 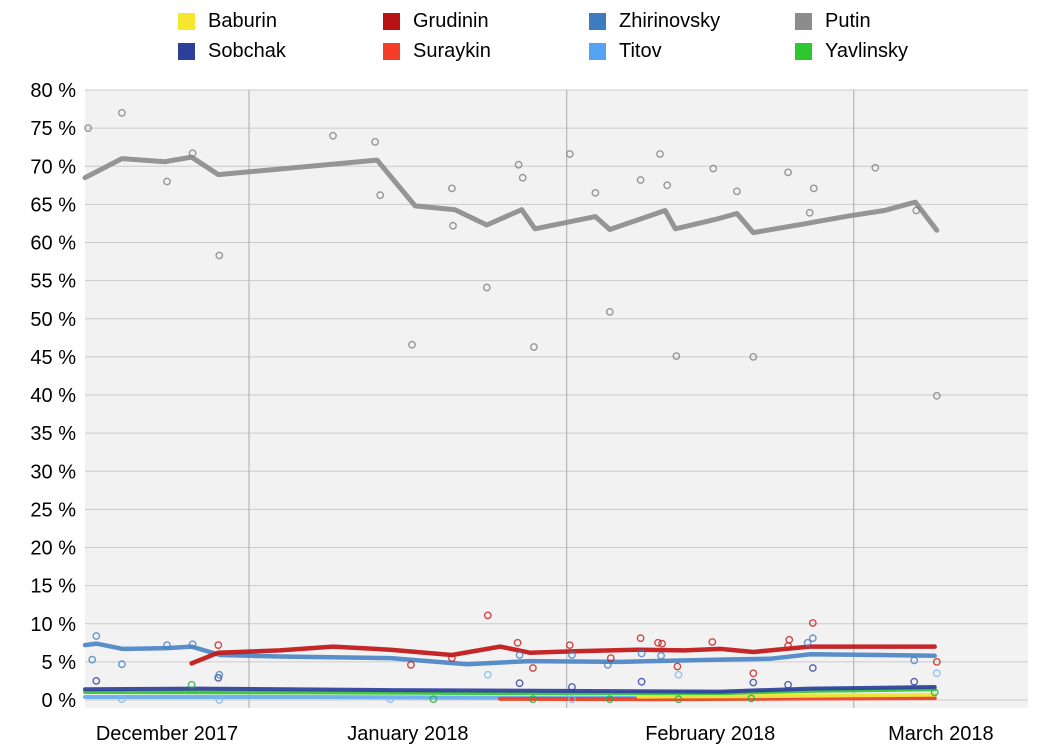 What do you see at coordinates (803, 51) in the screenshot?
I see `legend-swatch-yavlinsky` at bounding box center [803, 51].